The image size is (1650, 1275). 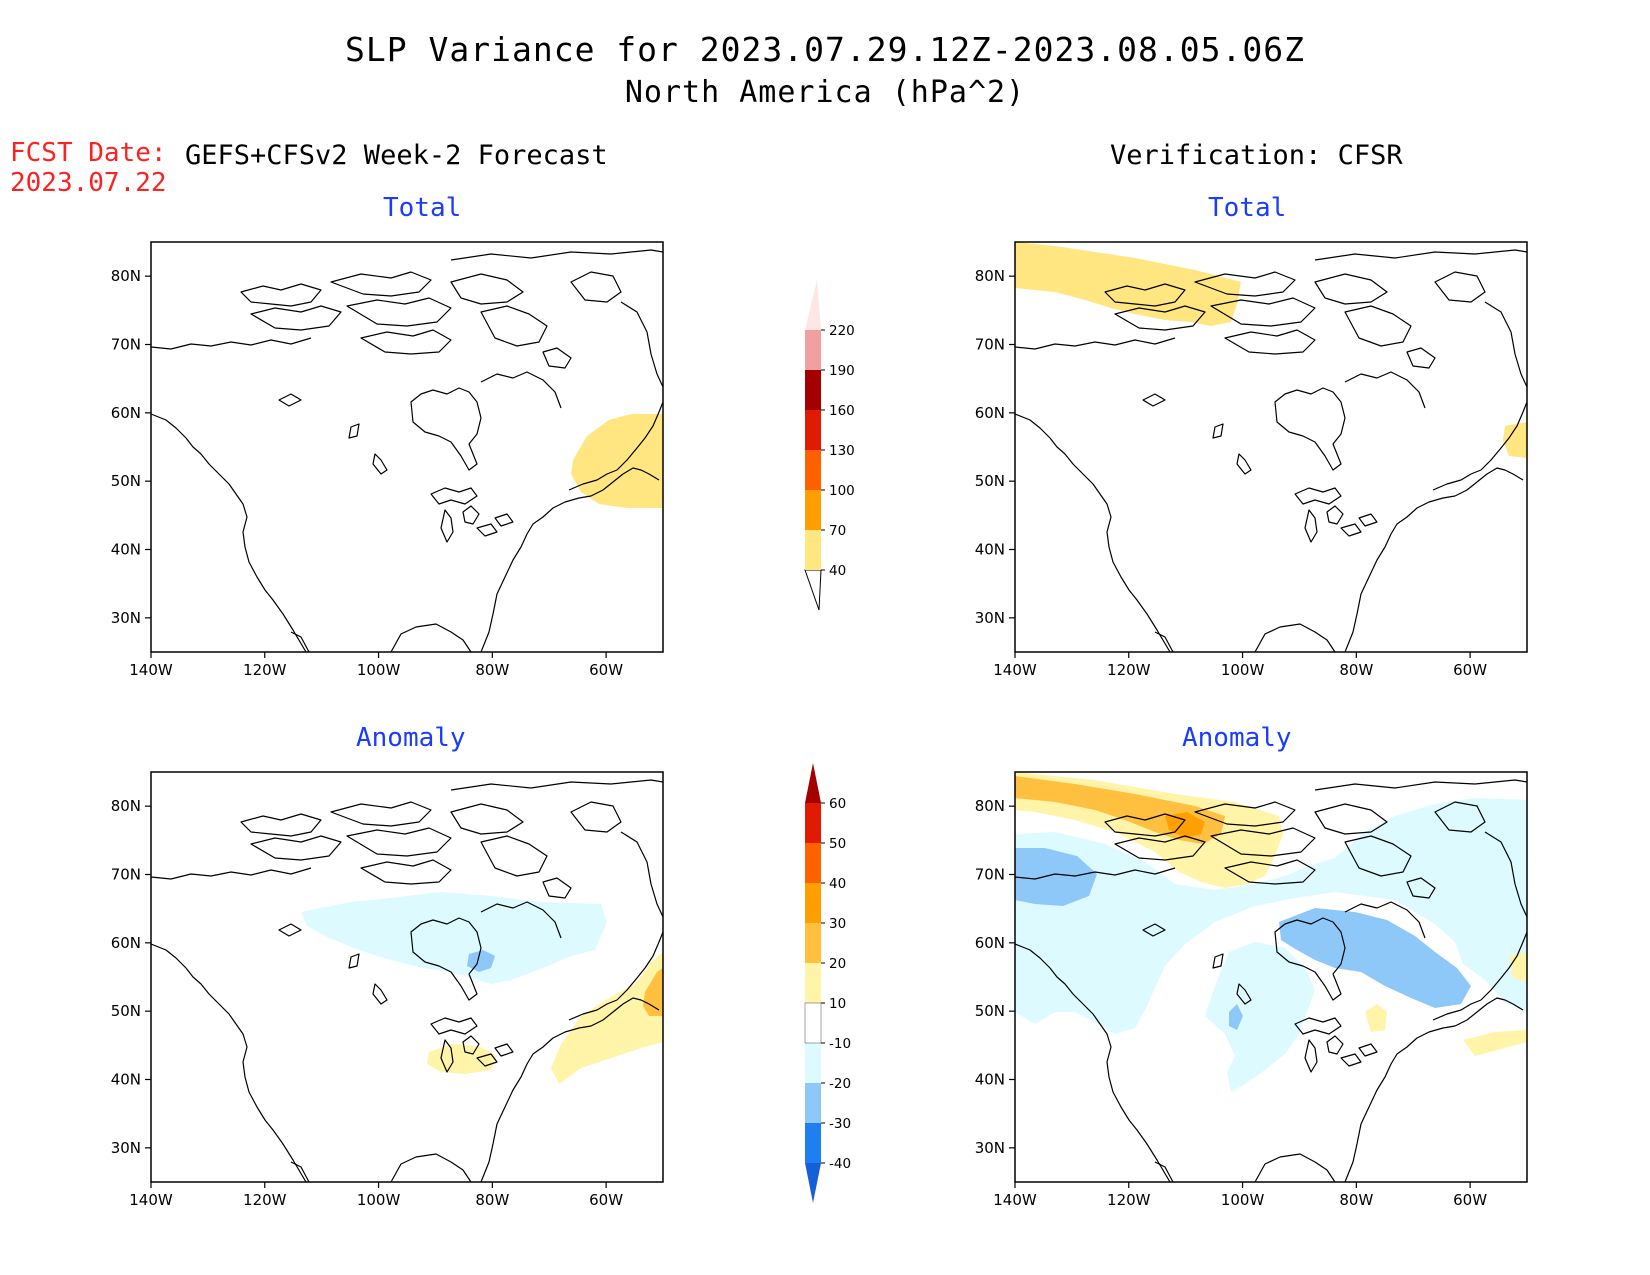 I want to click on map-forecast-total, so click(x=407, y=447).